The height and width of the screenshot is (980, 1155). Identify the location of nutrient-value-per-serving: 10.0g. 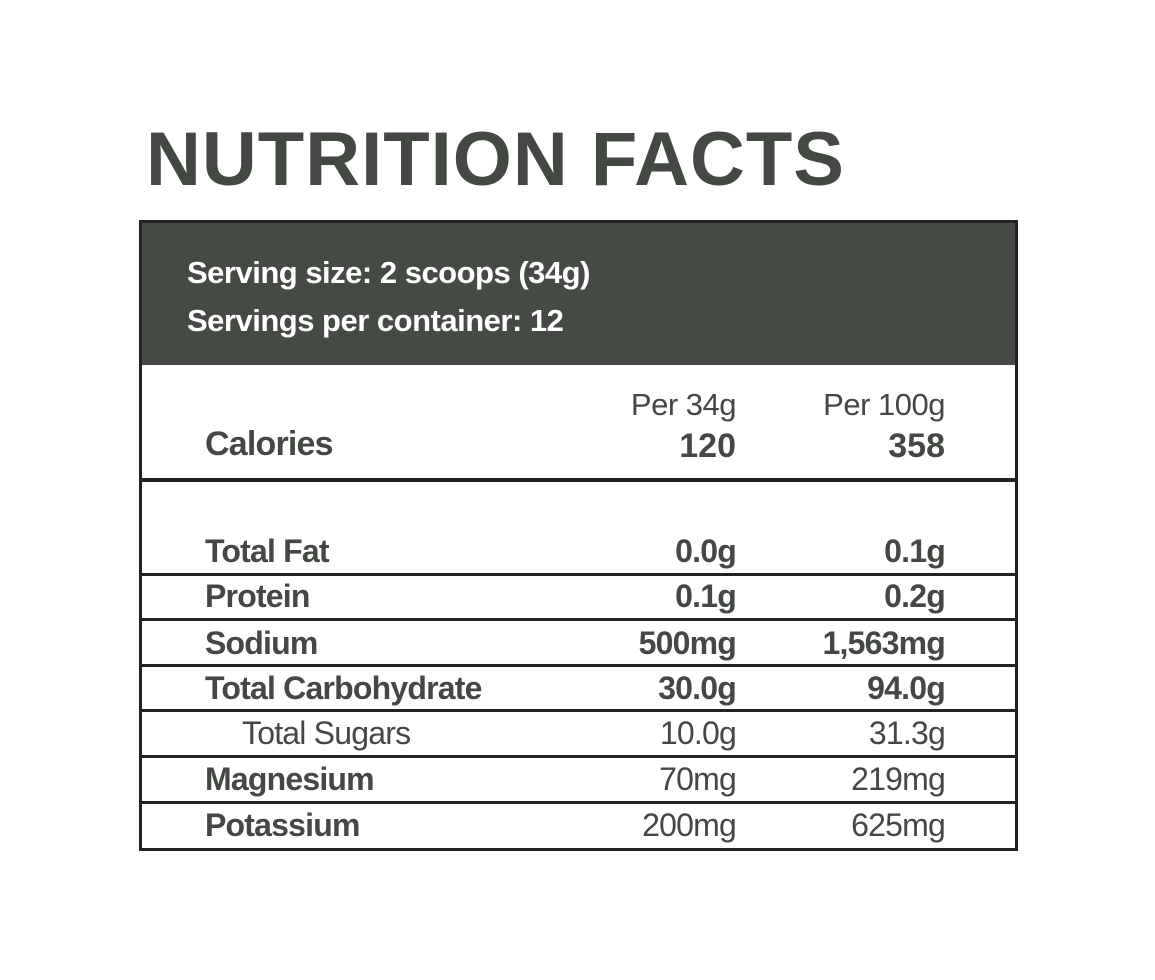
(698, 733).